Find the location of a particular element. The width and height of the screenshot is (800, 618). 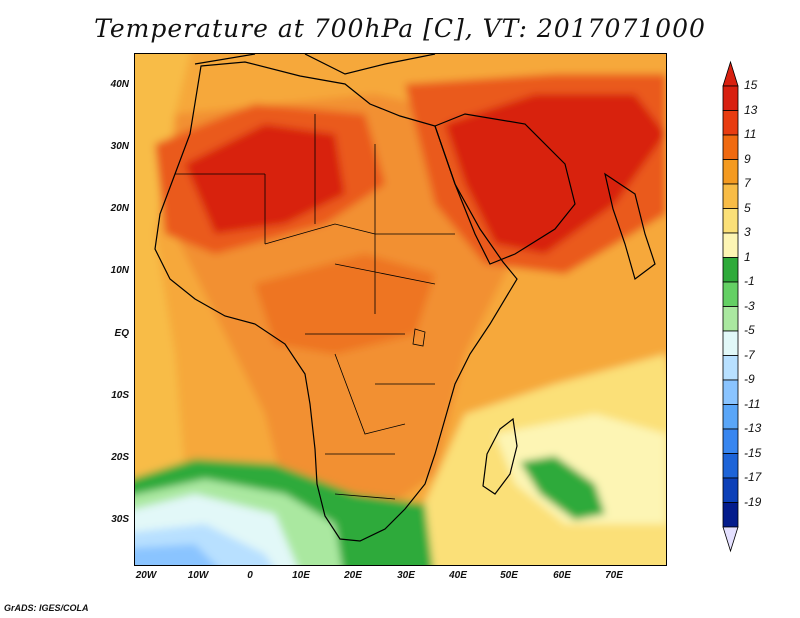

lat-label-40n: 40N is located at coordinates (119, 84).